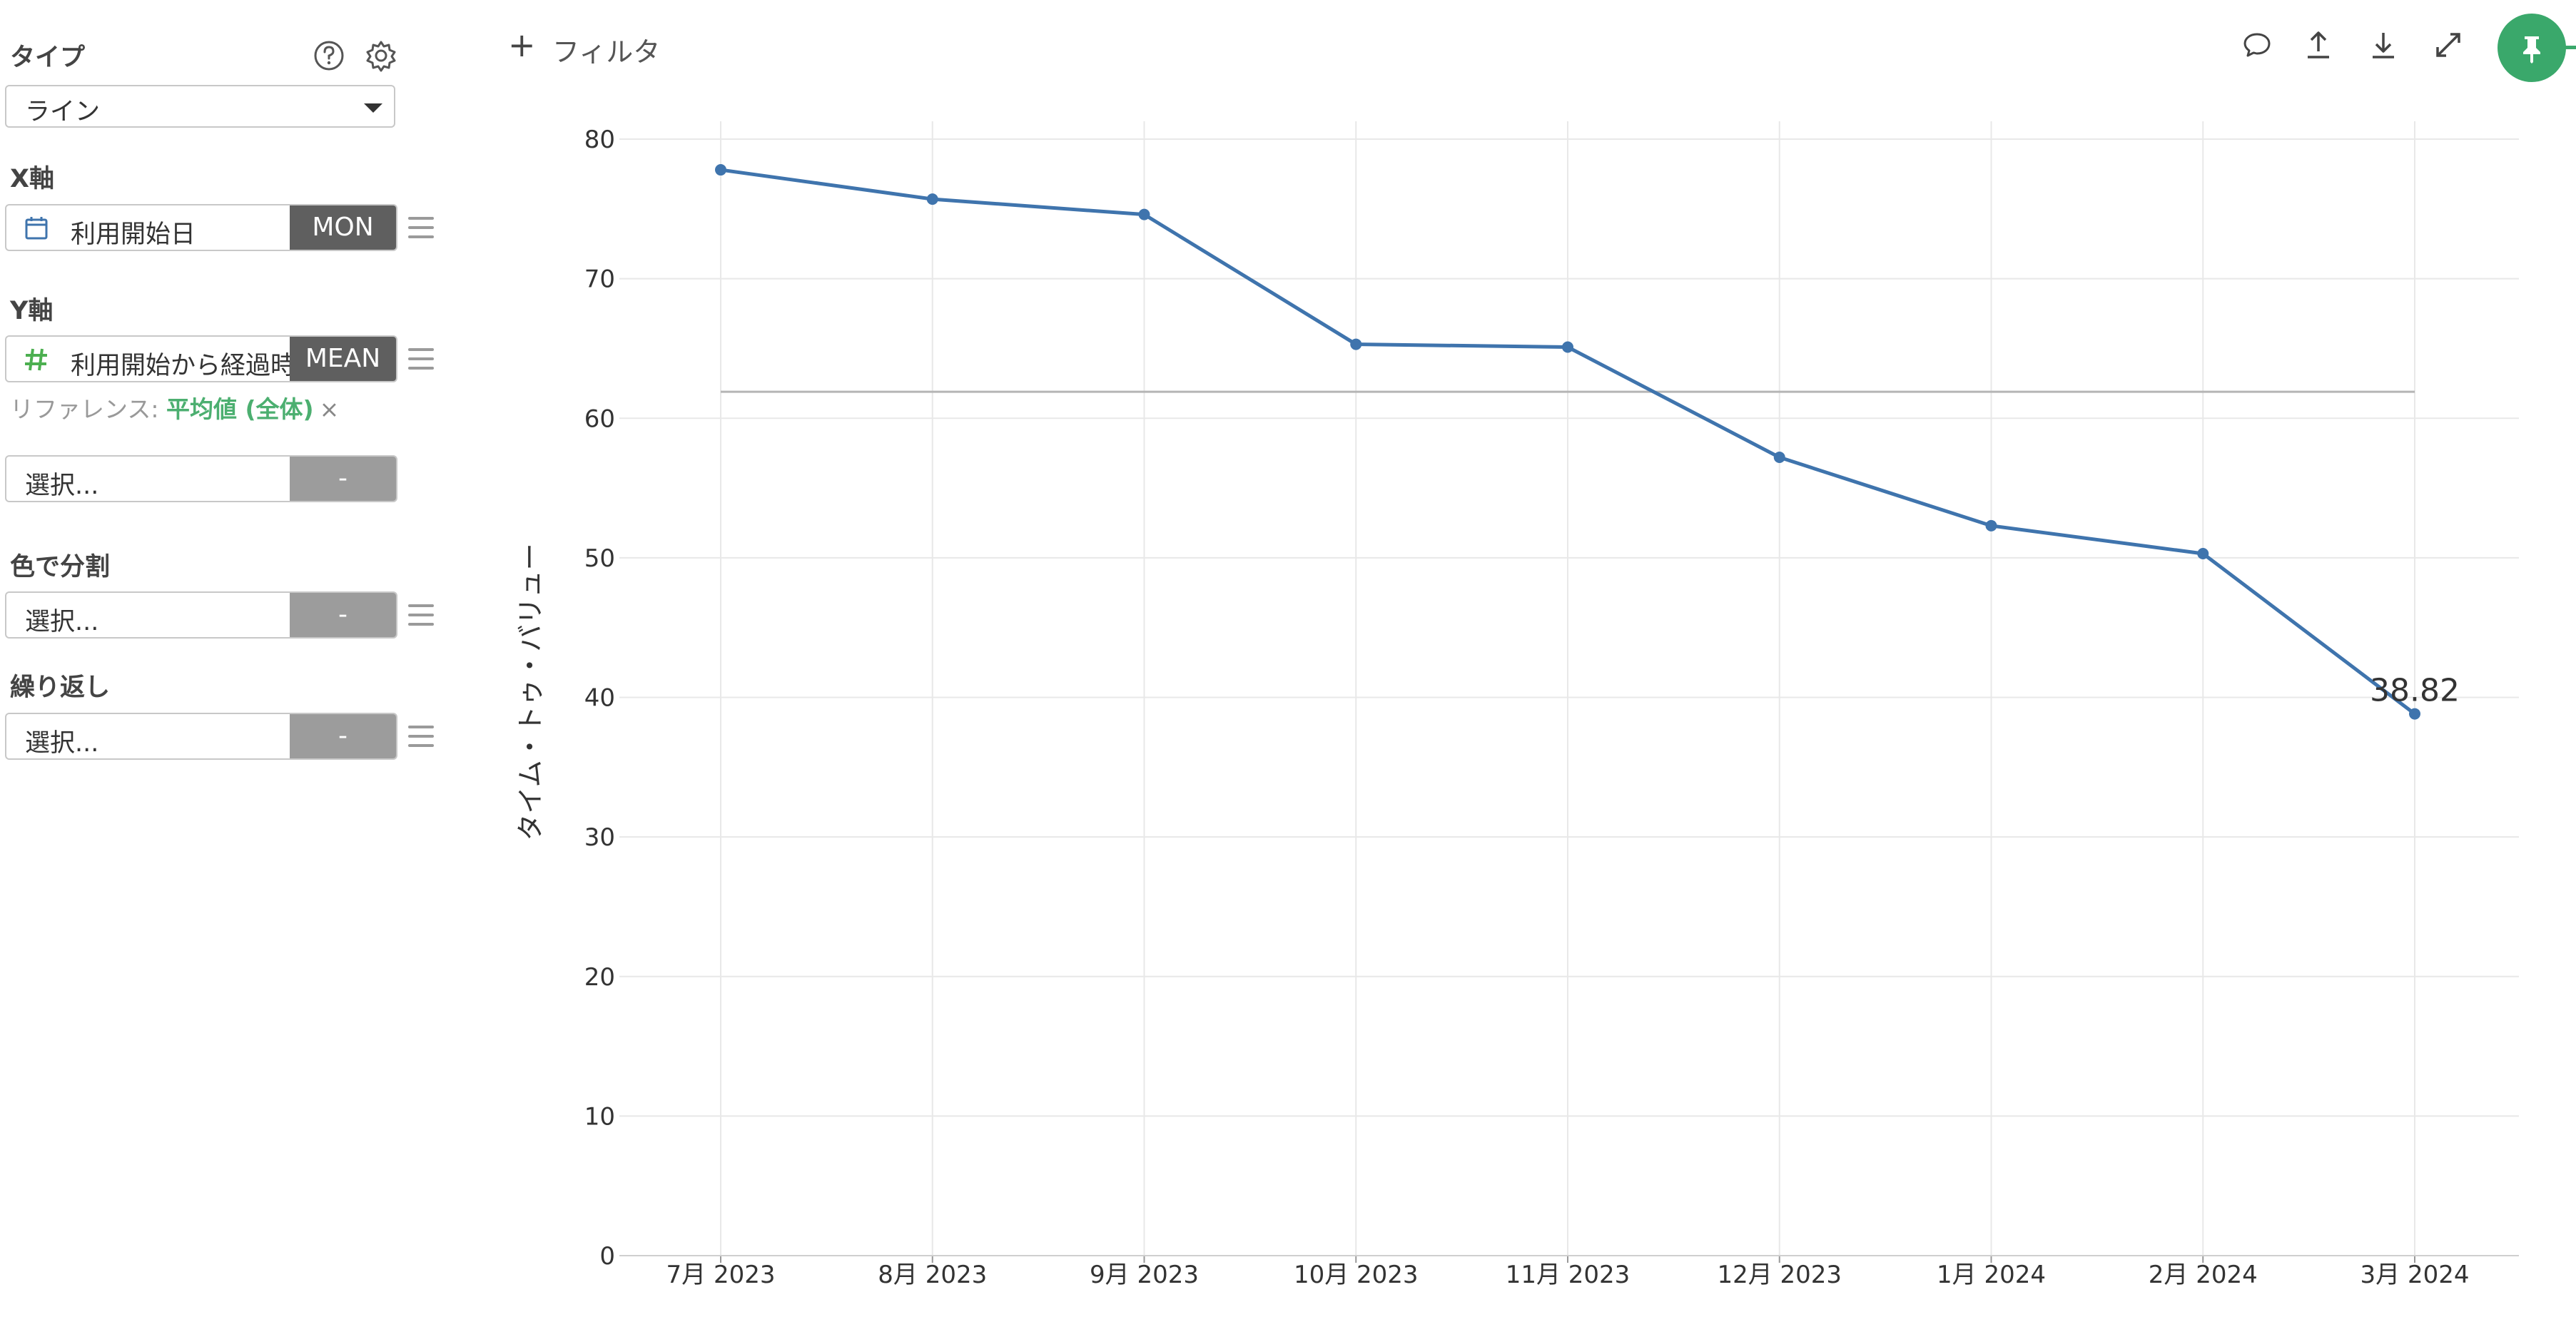 The width and height of the screenshot is (2576, 1317). Describe the element at coordinates (421, 736) in the screenshot. I see `repeat-menu-icon` at that location.